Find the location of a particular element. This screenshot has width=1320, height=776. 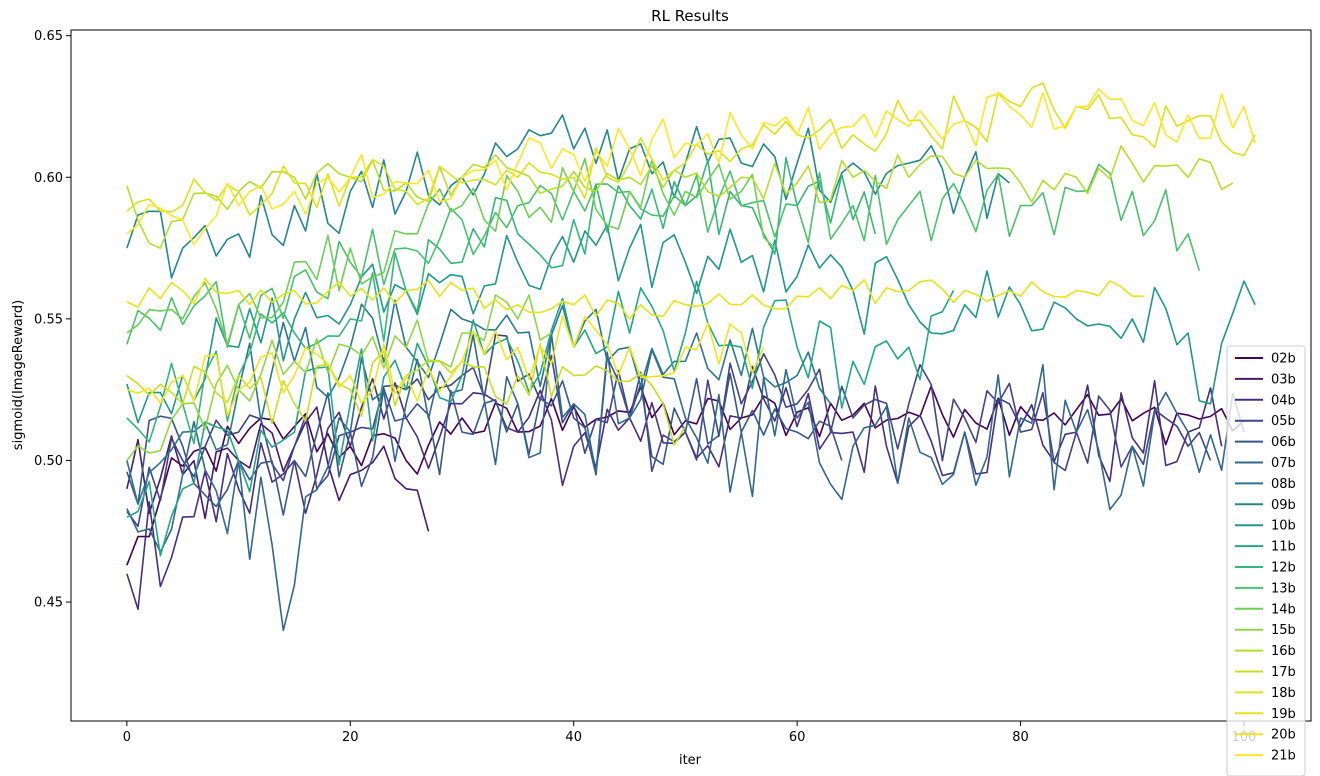

legend-label-09b: 09b is located at coordinates (1283, 505).